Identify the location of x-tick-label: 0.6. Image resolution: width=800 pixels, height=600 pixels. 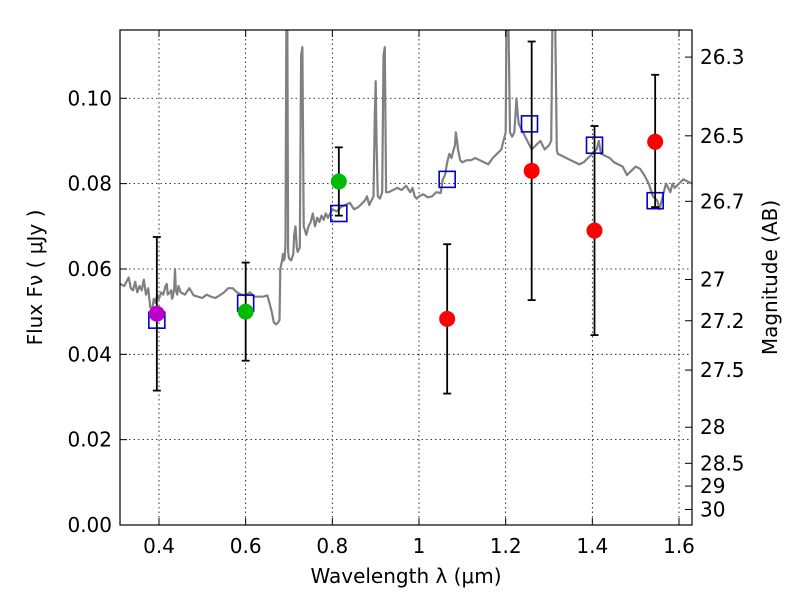
(246, 546).